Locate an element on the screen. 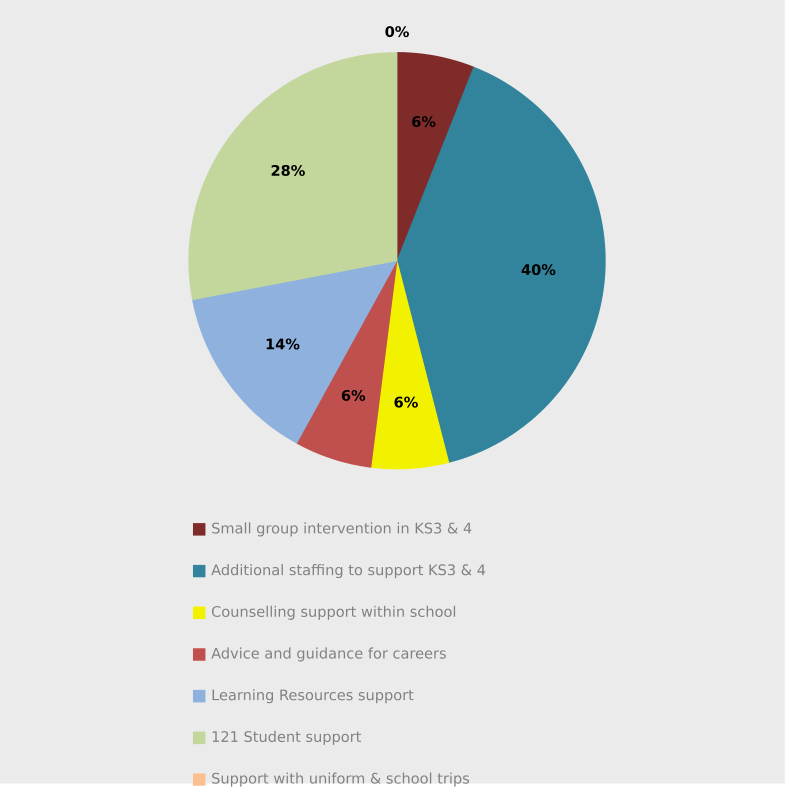 This screenshot has height=791, width=785. data-label: 28% is located at coordinates (288, 170).